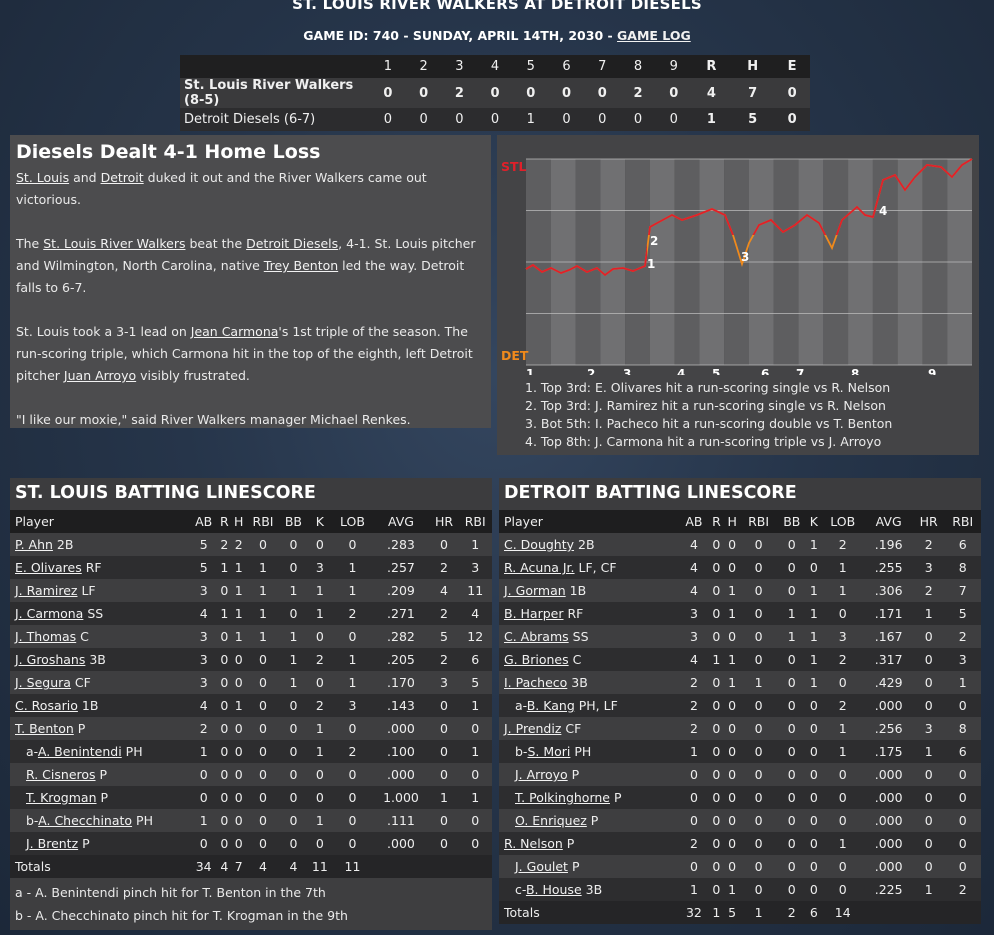  Describe the element at coordinates (43, 682) in the screenshot. I see `player-link: J. Segura` at that location.